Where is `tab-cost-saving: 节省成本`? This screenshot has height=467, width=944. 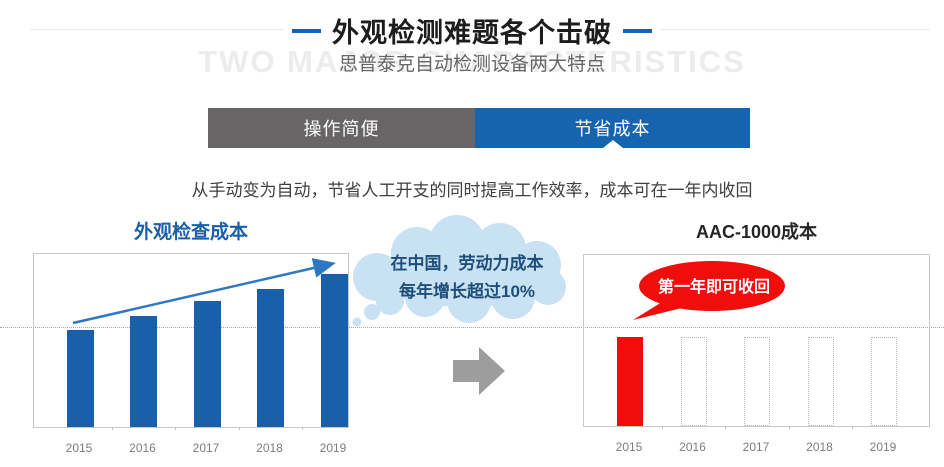
tab-cost-saving: 节省成本 is located at coordinates (612, 128).